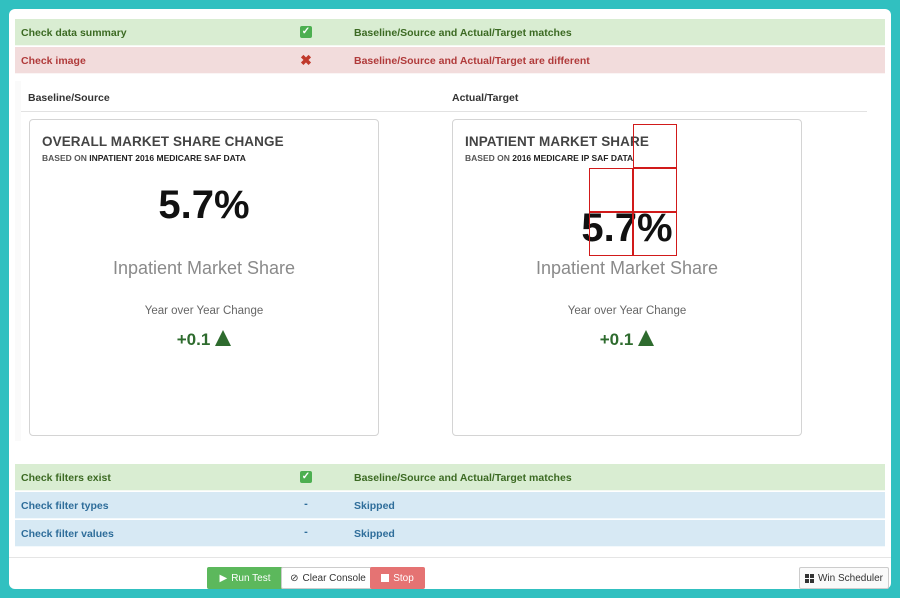 Image resolution: width=900 pixels, height=598 pixels. I want to click on run-test-button: ▶ Run Test, so click(245, 578).